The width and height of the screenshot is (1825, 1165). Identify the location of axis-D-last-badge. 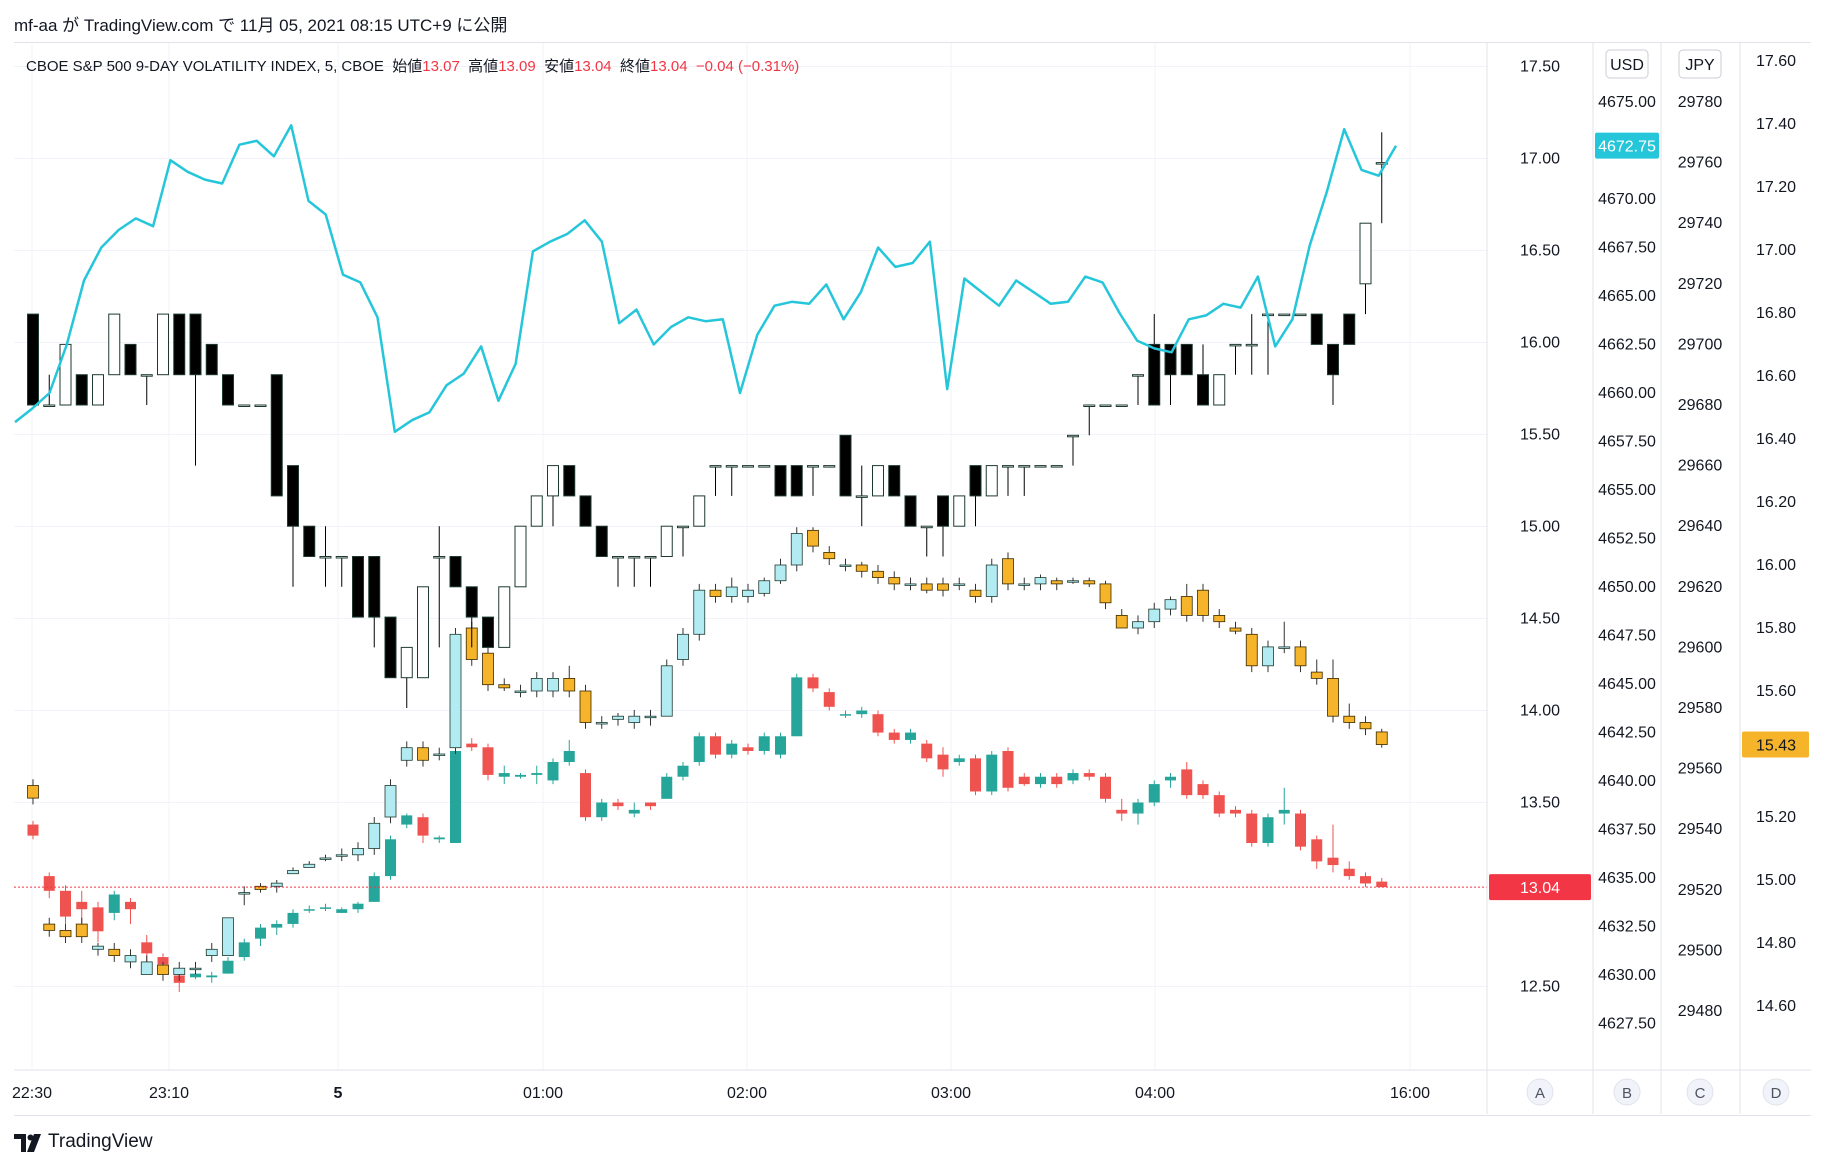
(1775, 744).